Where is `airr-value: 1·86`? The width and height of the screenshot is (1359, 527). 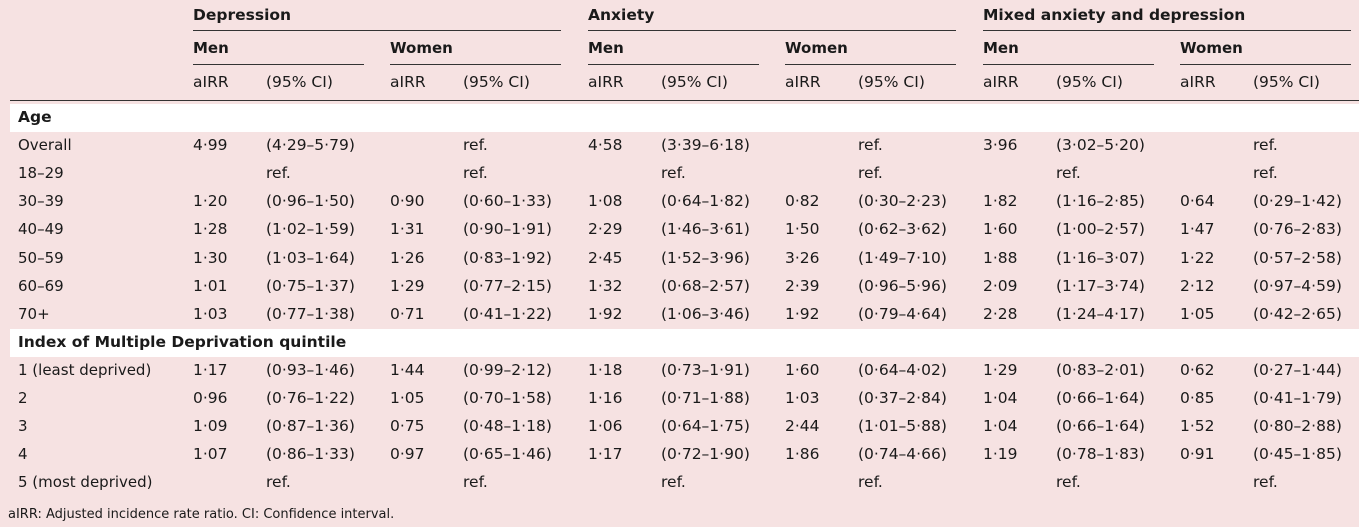 airr-value: 1·86 is located at coordinates (802, 454).